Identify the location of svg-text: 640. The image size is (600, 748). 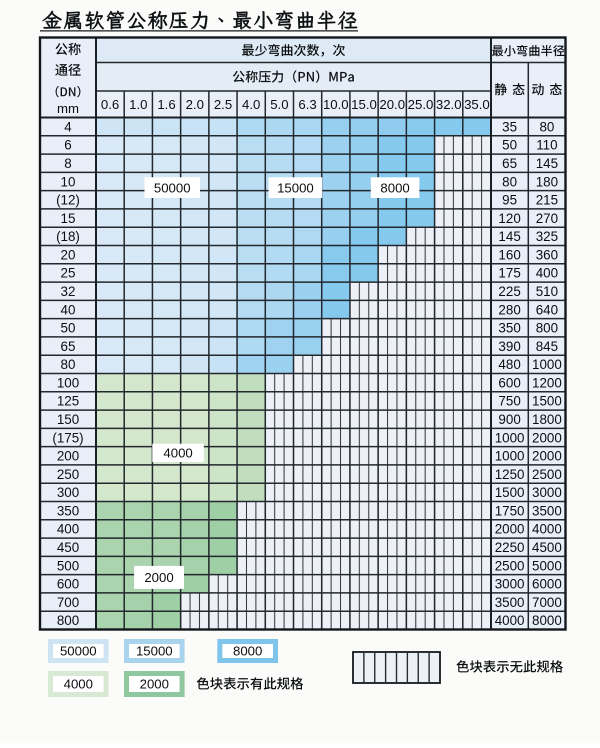
(547, 309).